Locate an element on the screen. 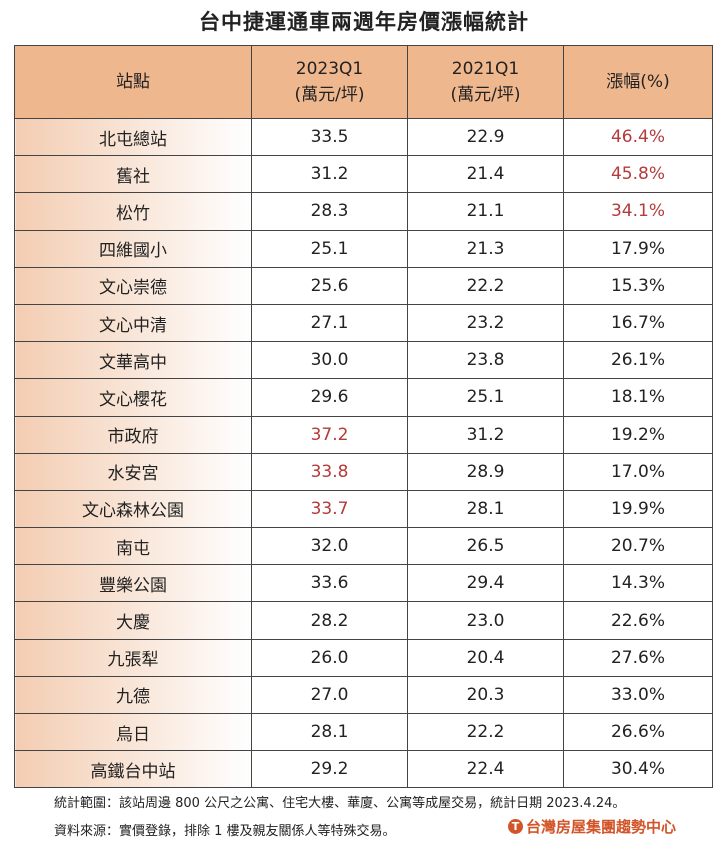 The width and height of the screenshot is (728, 845). price-2023-cell: 33.7 is located at coordinates (329, 509).